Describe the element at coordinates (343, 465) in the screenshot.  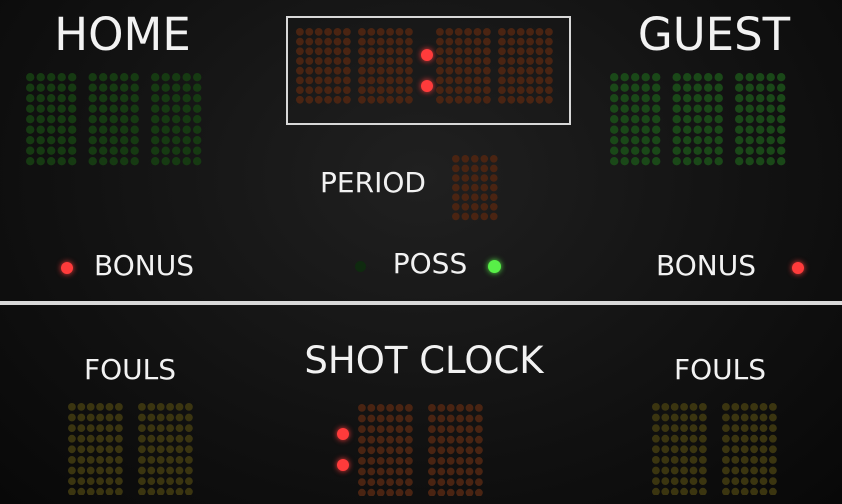
I see `shot-clock-colon-bottom-dot` at that location.